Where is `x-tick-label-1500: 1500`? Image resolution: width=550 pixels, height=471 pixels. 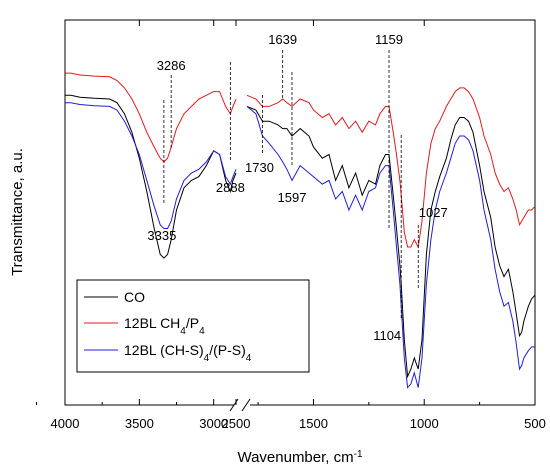
x-tick-label-1500: 1500 is located at coordinates (313, 423).